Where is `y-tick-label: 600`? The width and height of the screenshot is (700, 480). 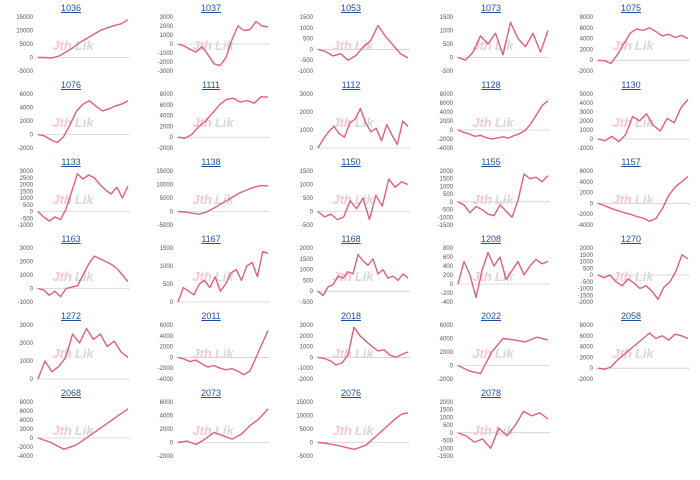
y-tick-label: 600 is located at coordinates (448, 258).